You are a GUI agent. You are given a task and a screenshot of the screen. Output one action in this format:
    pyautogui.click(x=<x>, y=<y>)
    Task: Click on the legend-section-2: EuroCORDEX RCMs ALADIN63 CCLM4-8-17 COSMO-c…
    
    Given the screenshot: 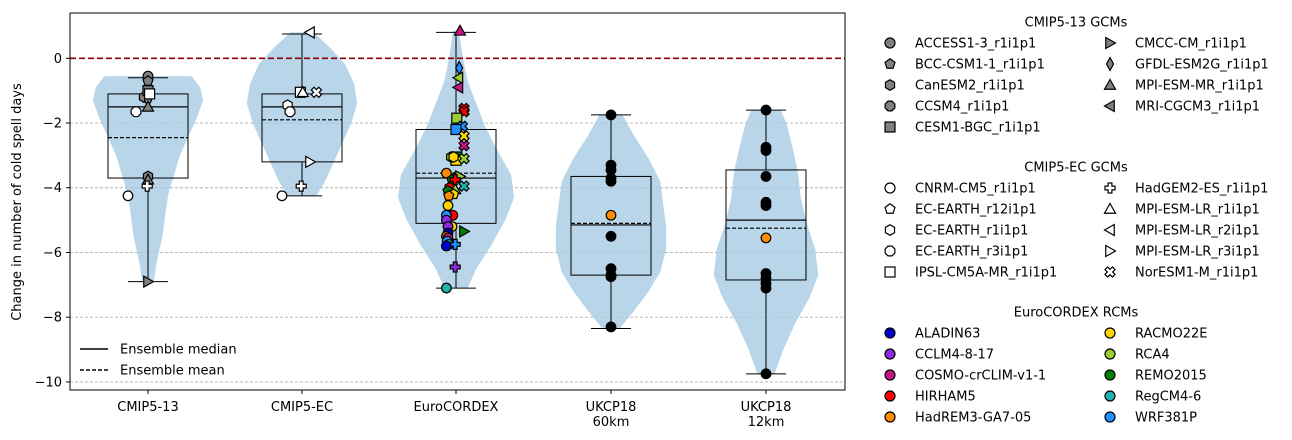 What is the action you would take?
    pyautogui.click(x=1045, y=366)
    